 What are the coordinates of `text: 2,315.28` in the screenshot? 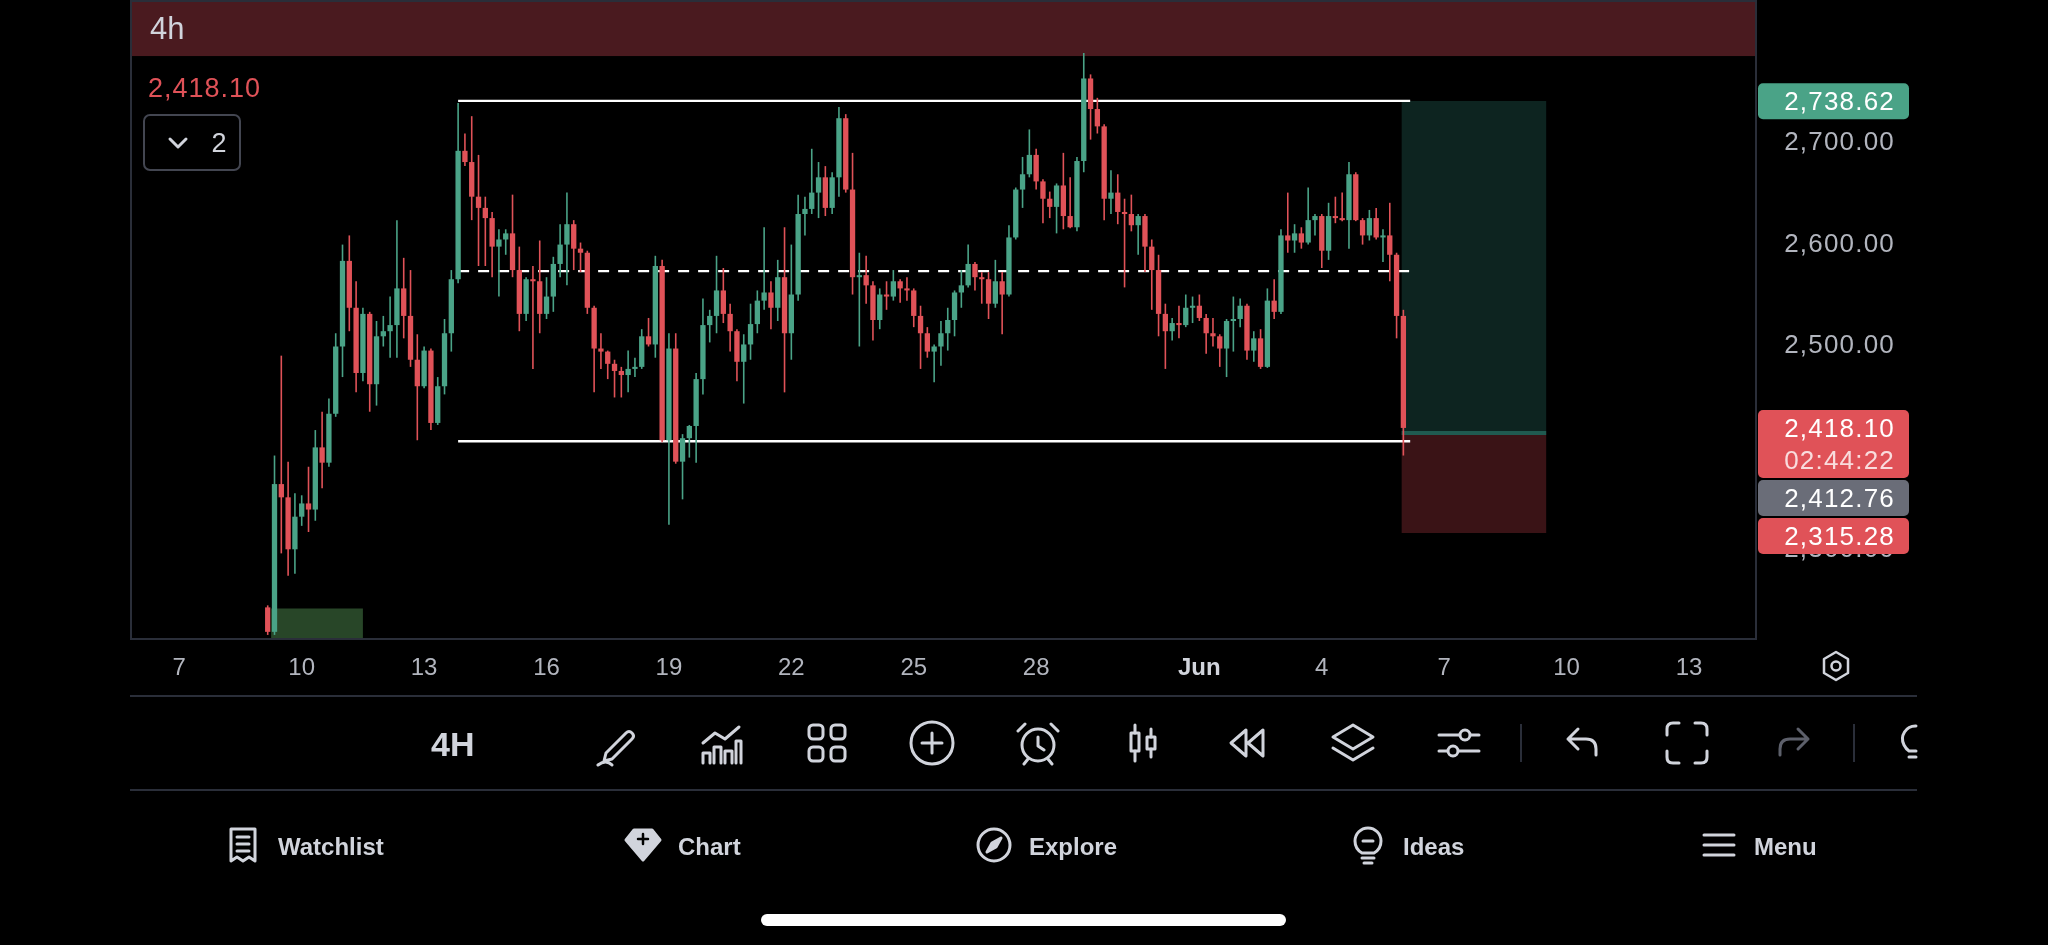 It's located at (1839, 535).